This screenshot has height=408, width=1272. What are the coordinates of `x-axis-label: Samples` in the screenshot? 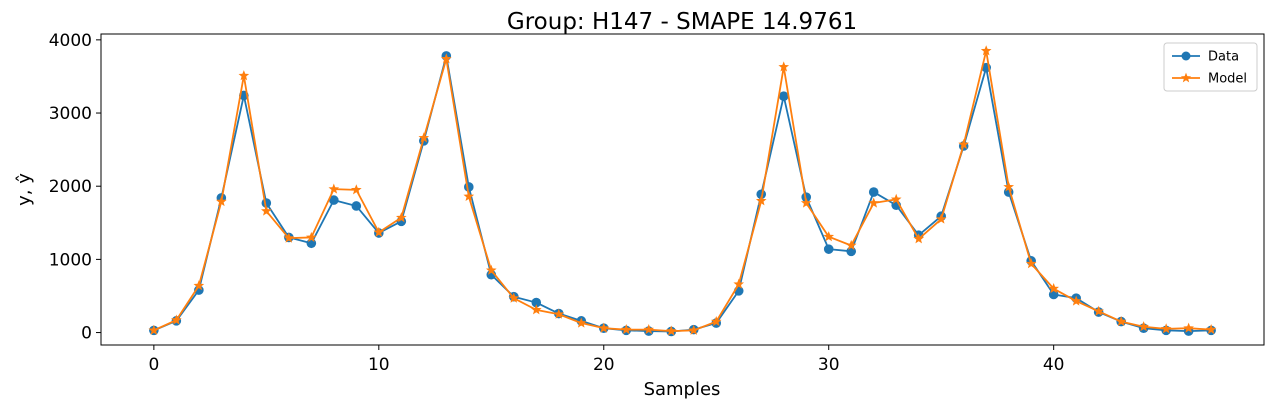 It's located at (682, 389).